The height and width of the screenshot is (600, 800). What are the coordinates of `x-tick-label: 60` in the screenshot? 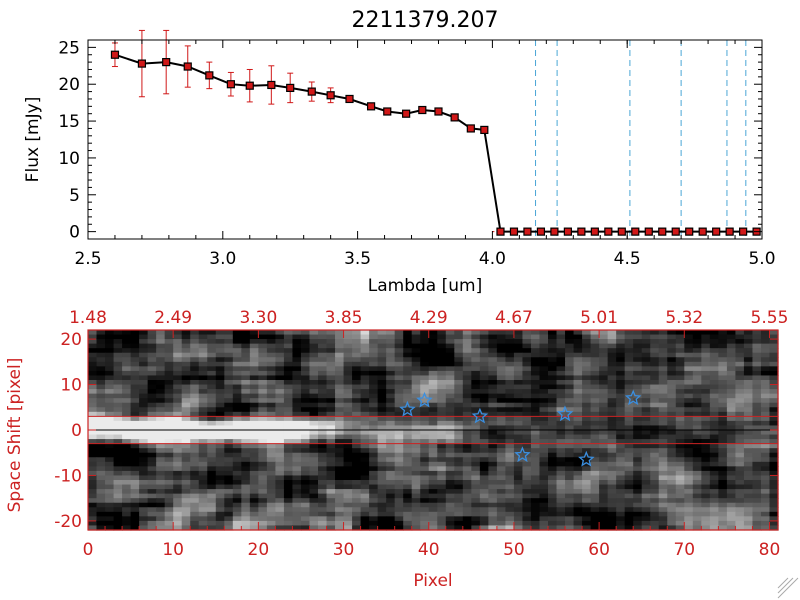 It's located at (599, 550).